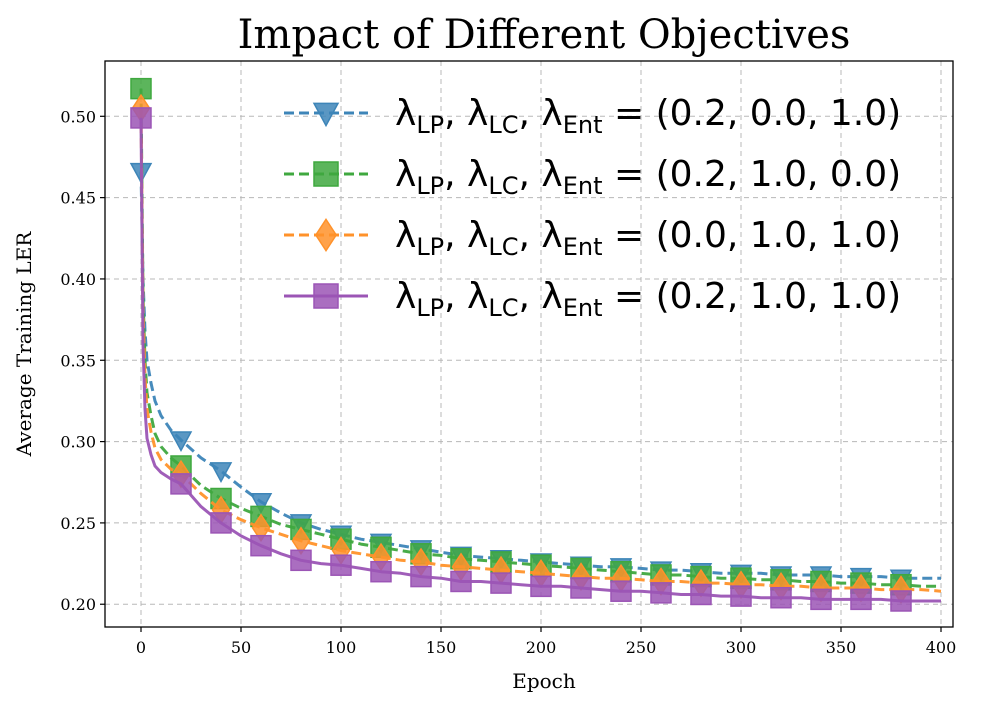  Describe the element at coordinates (78, 360) in the screenshot. I see `y-tick-label: 0.35` at that location.